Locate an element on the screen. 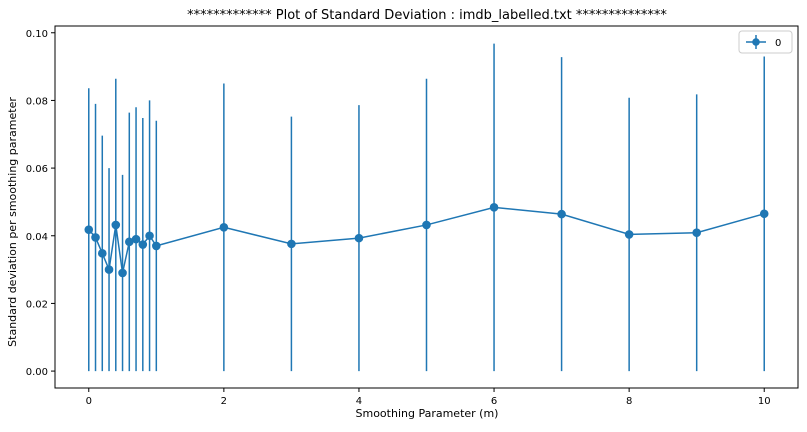 This screenshot has width=807, height=432. x-tick-label: 8 is located at coordinates (629, 401).